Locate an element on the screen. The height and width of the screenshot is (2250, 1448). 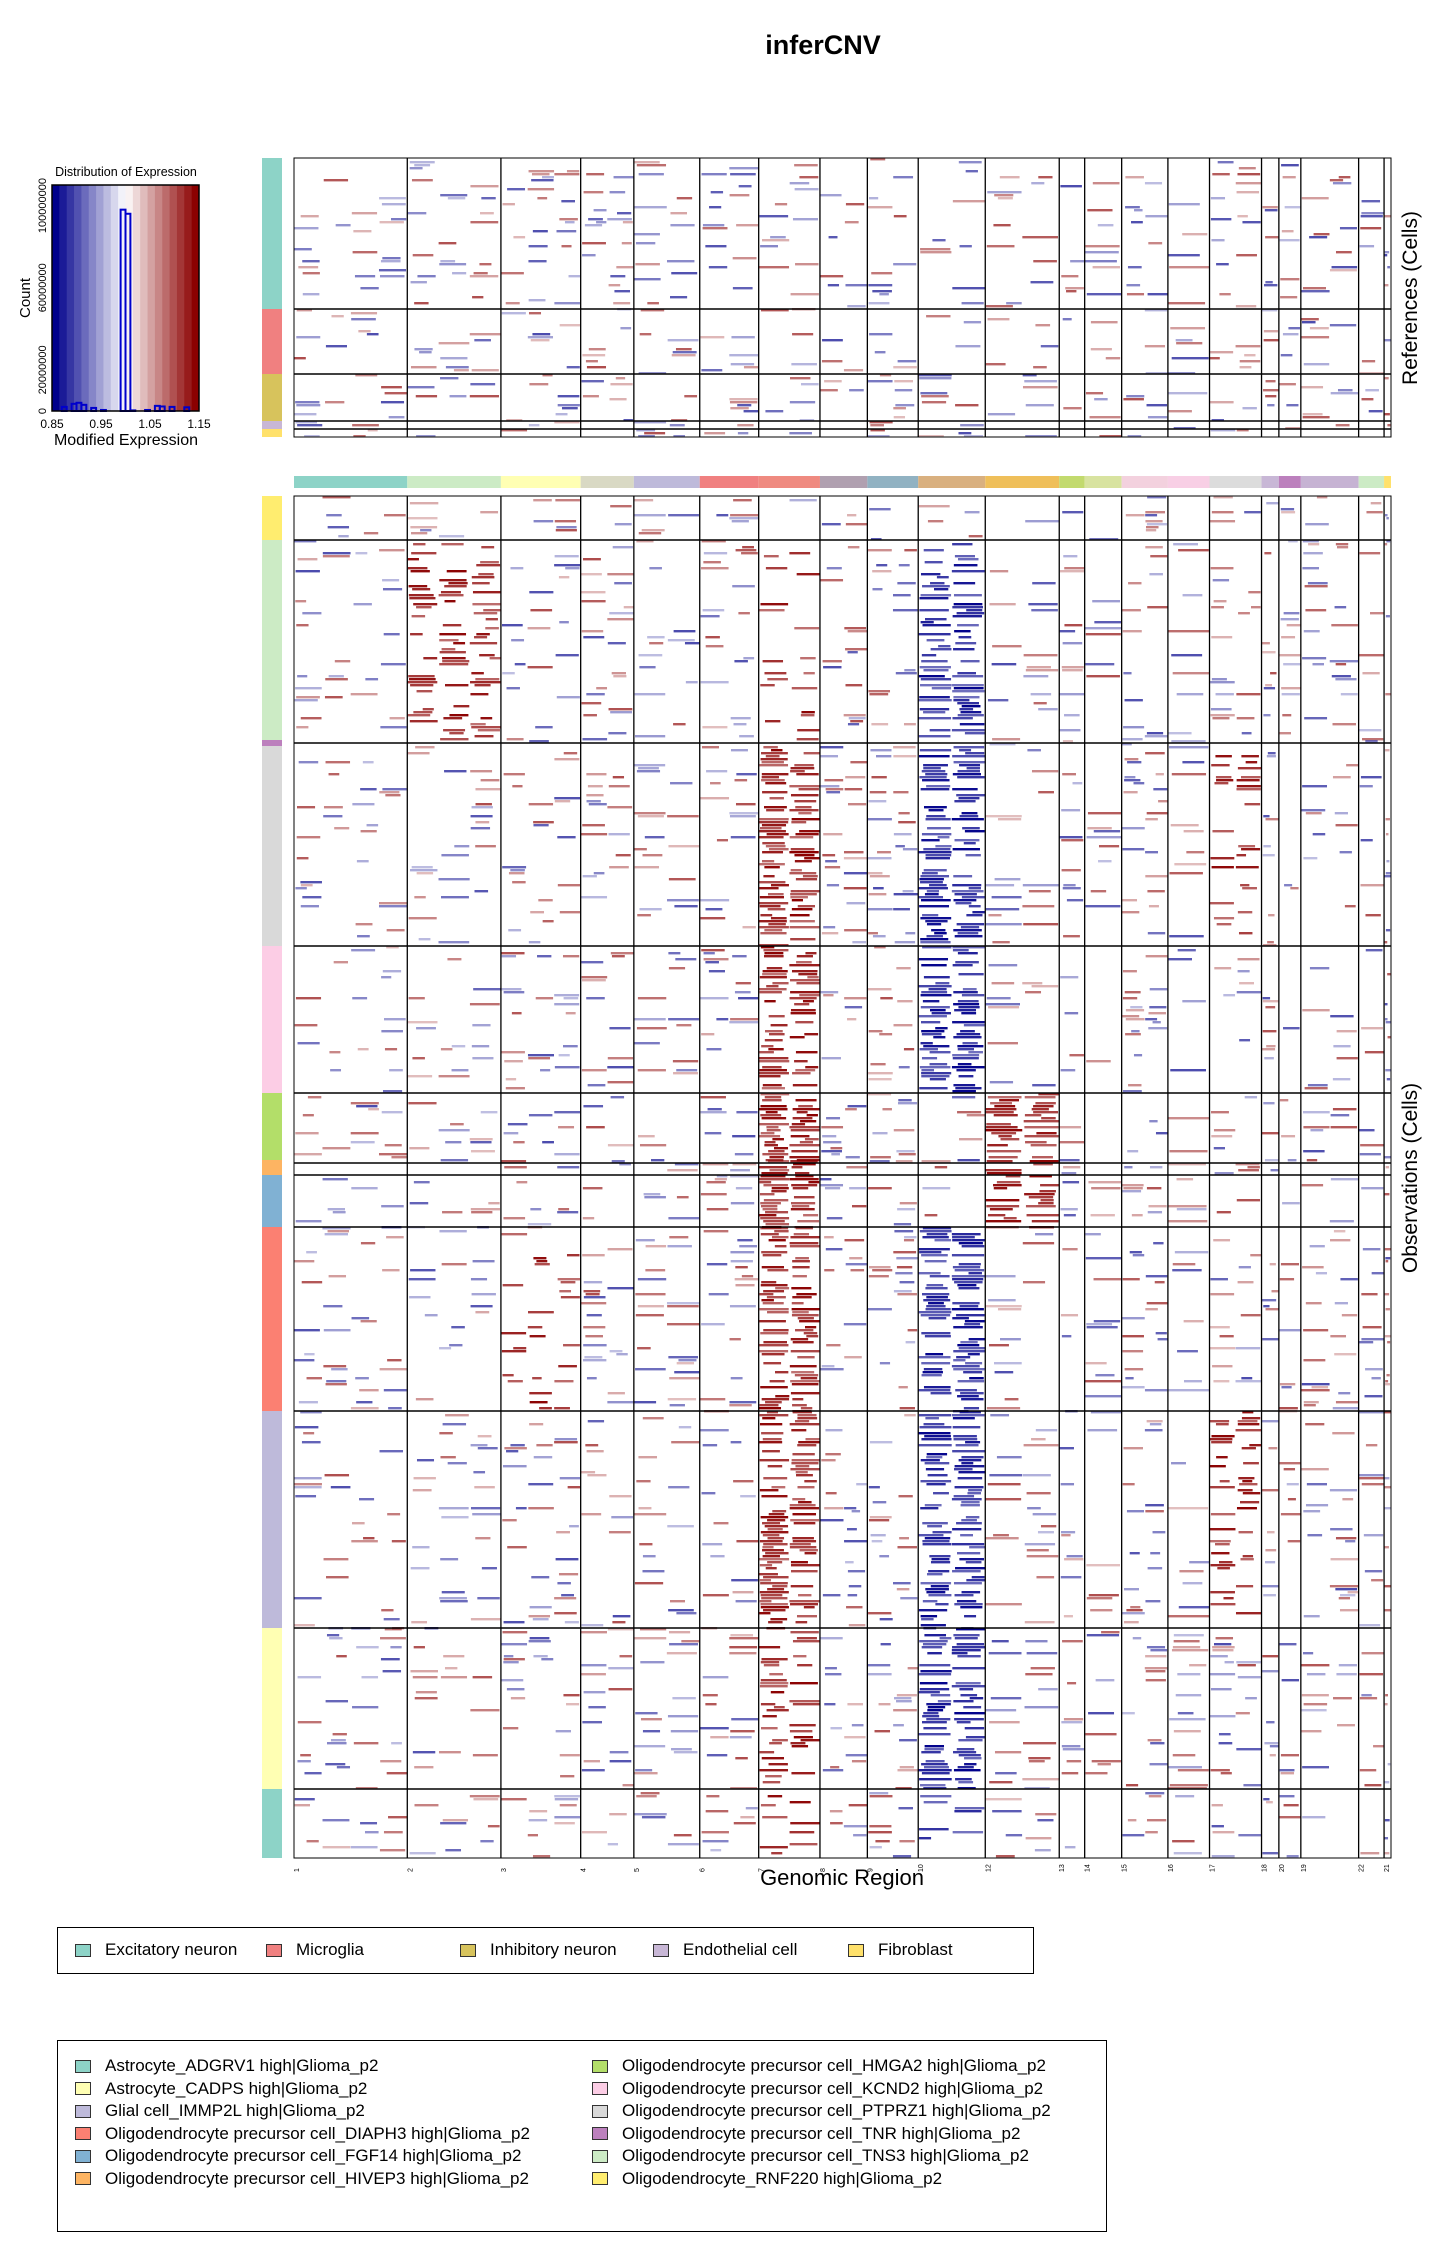
group-bar-segment is located at coordinates (272, 640).